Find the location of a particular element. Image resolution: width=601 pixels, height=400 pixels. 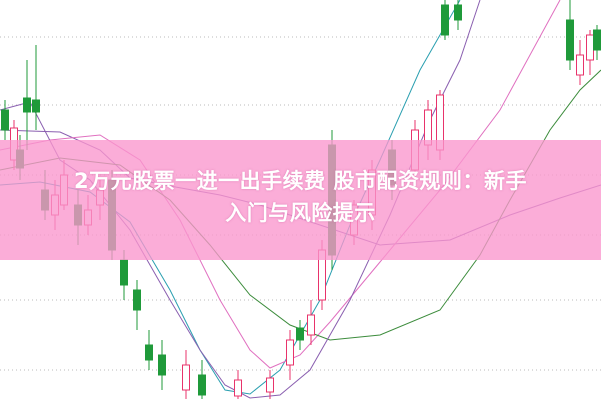

headline-line-1: 2万元股票一进一出手续费 股市配资规则：新手 is located at coordinates (300, 181).